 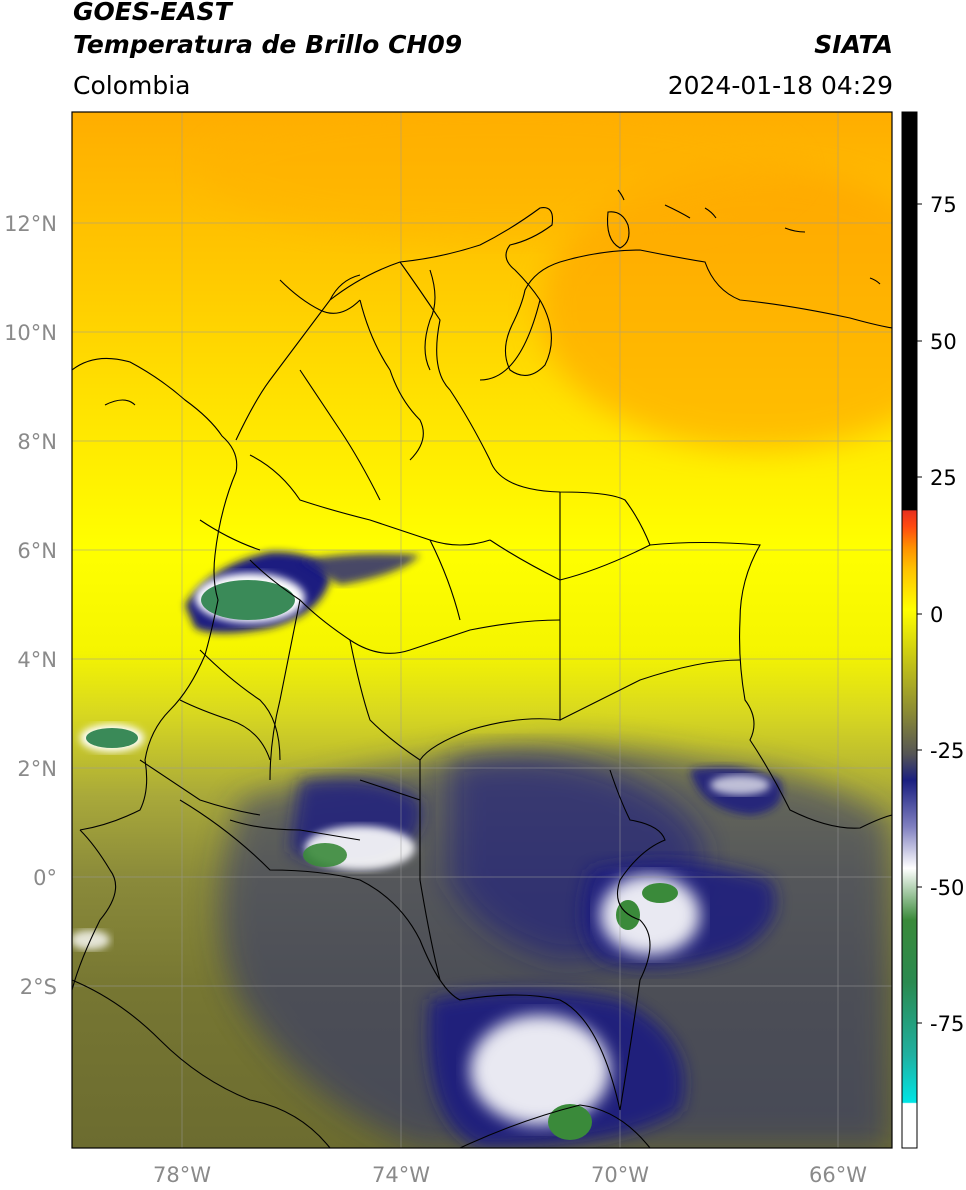 I want to click on colorbar-tick-label: 25, so click(x=943, y=478).